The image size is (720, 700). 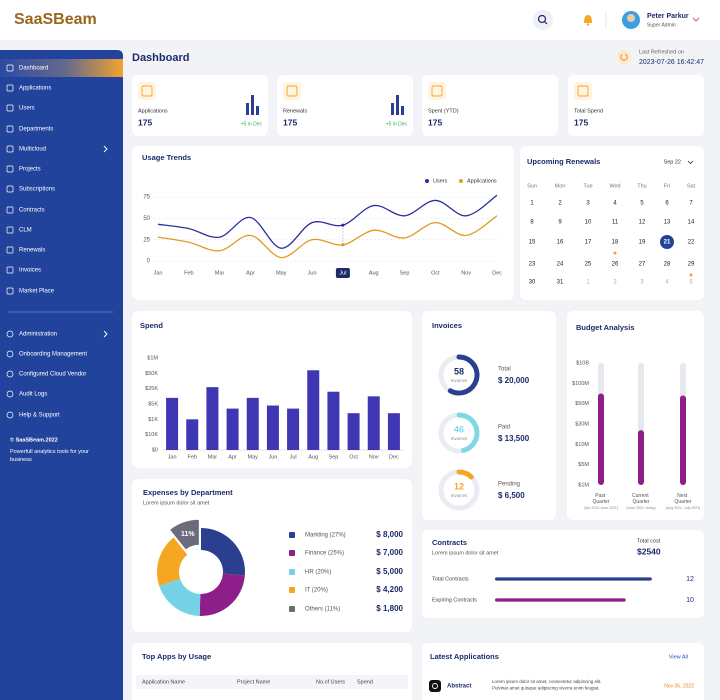 What do you see at coordinates (389, 571) in the screenshot?
I see `legend-amount: $ 5,000` at bounding box center [389, 571].